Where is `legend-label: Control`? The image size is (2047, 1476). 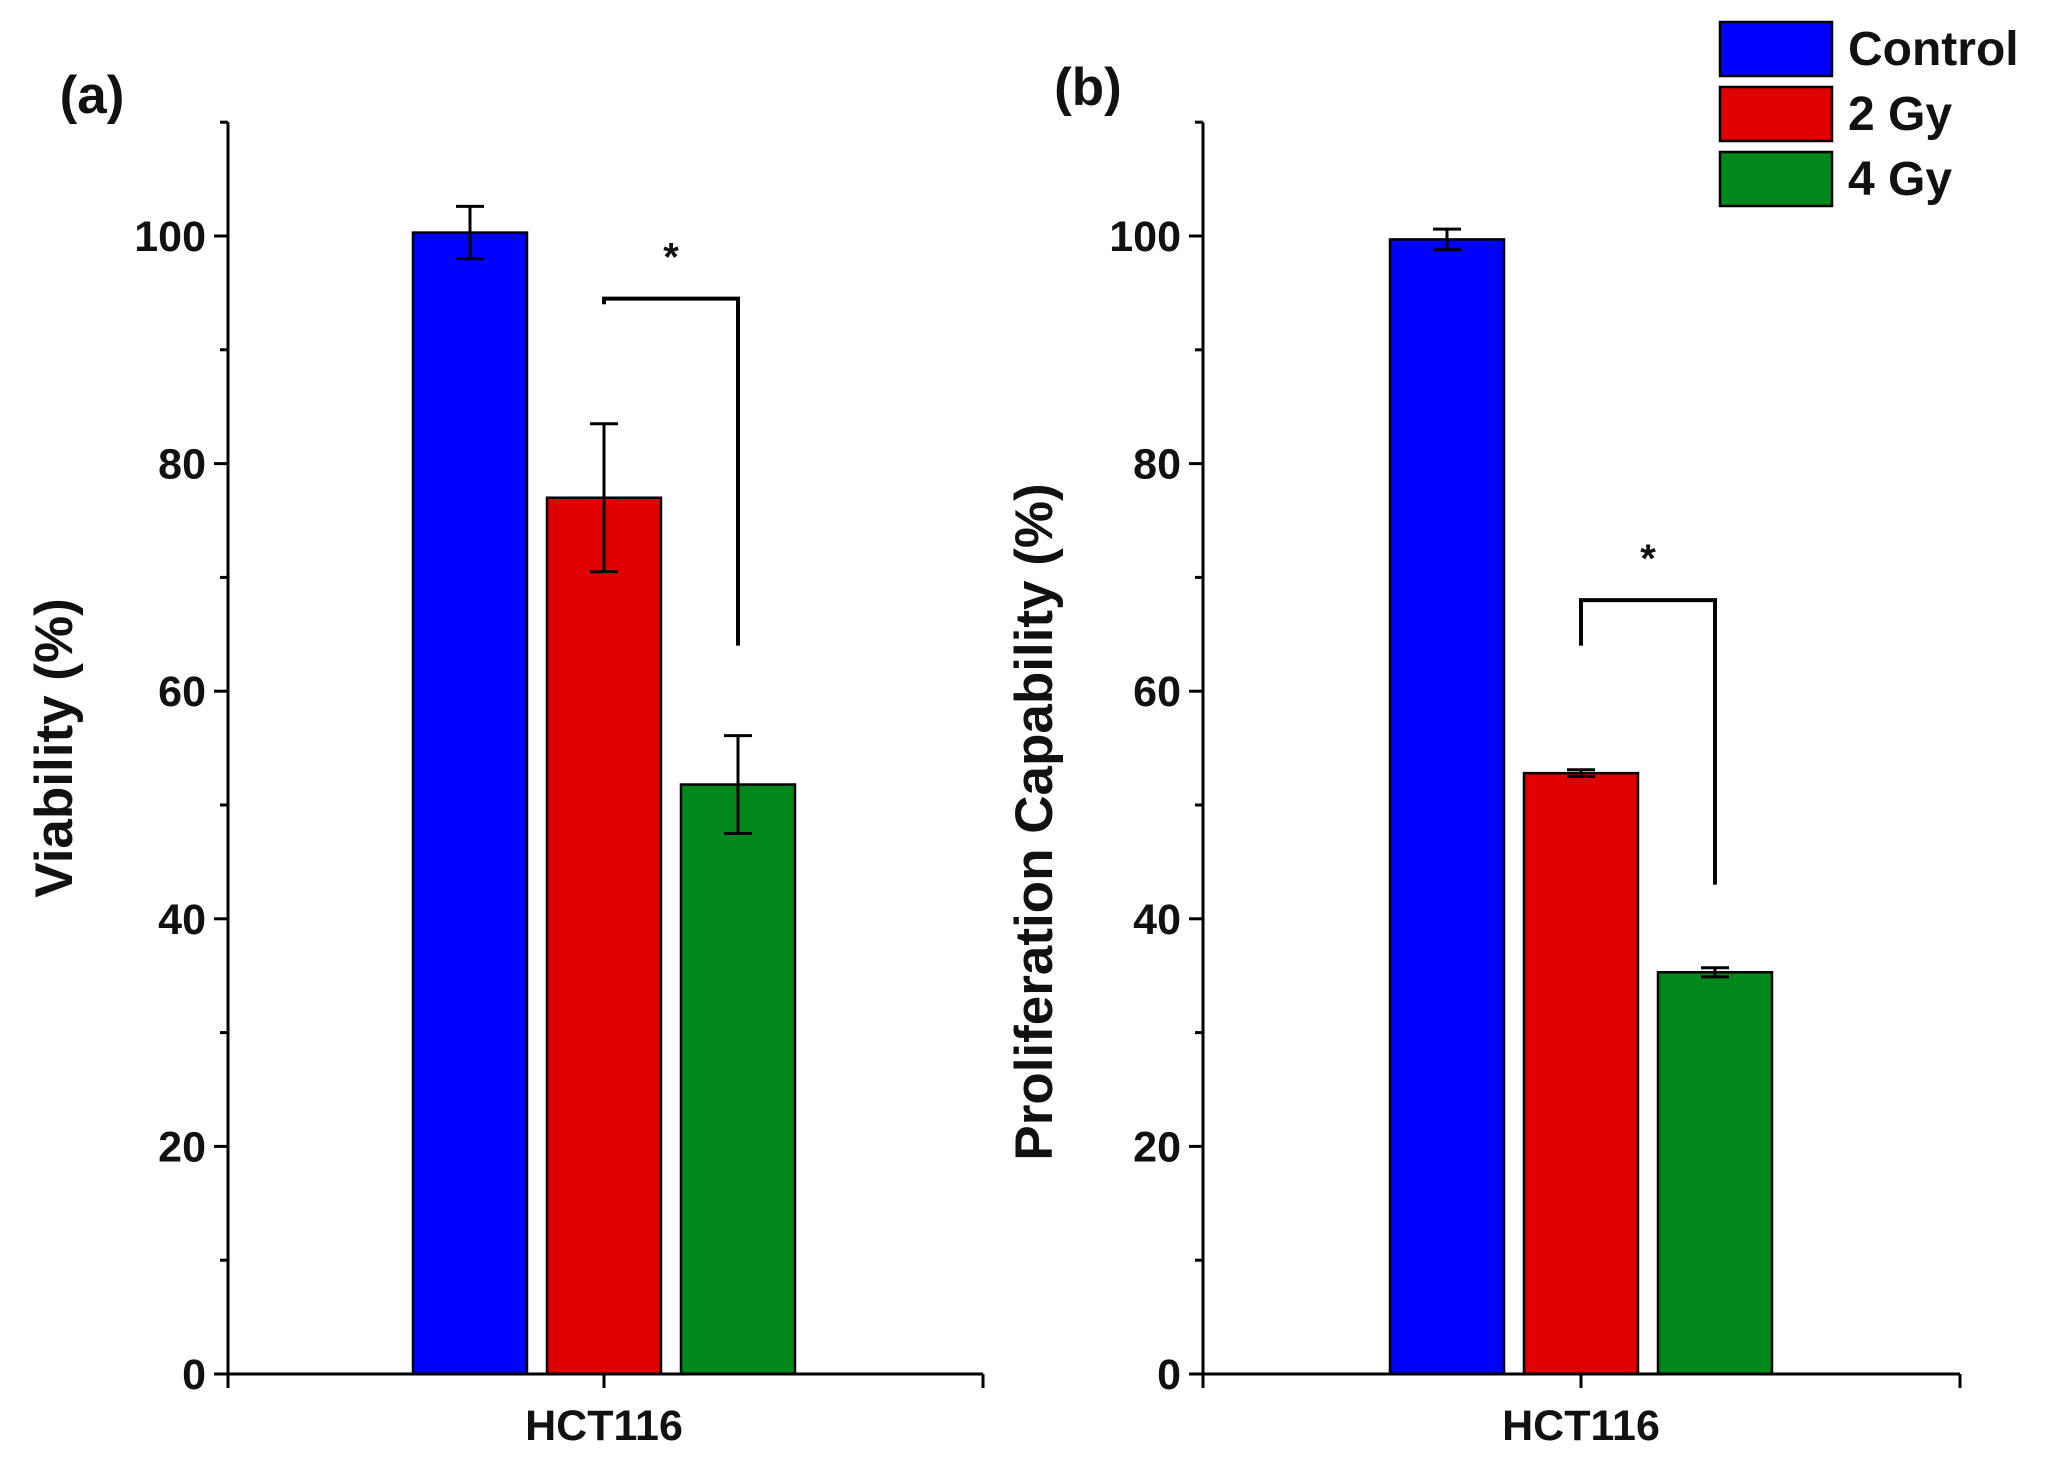 legend-label: Control is located at coordinates (1933, 49).